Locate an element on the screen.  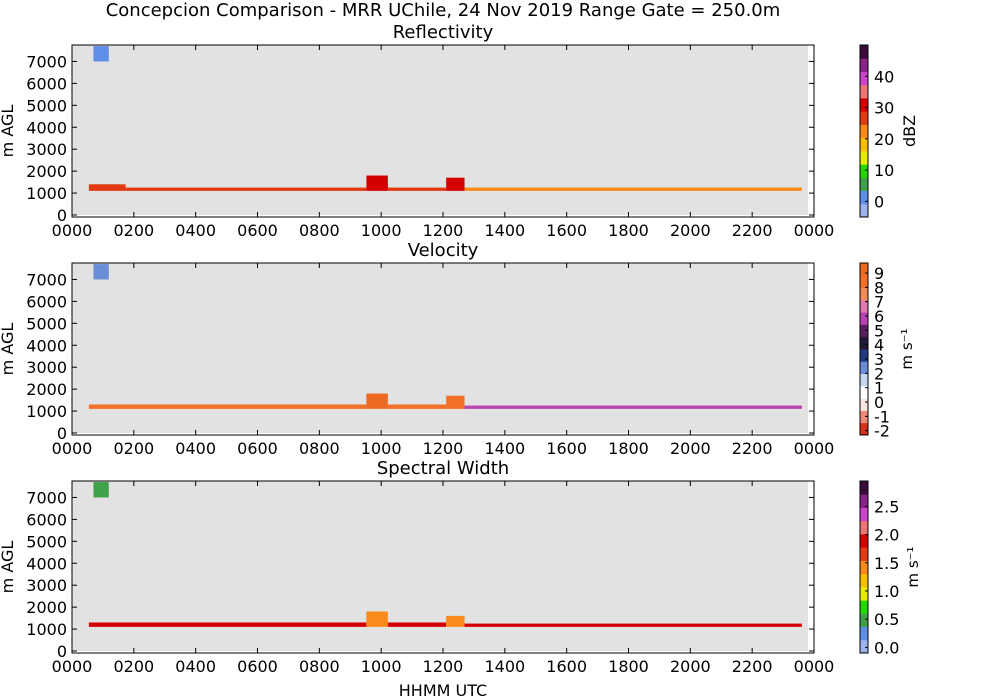
colorbar-tick-label: 7 is located at coordinates (879, 302).